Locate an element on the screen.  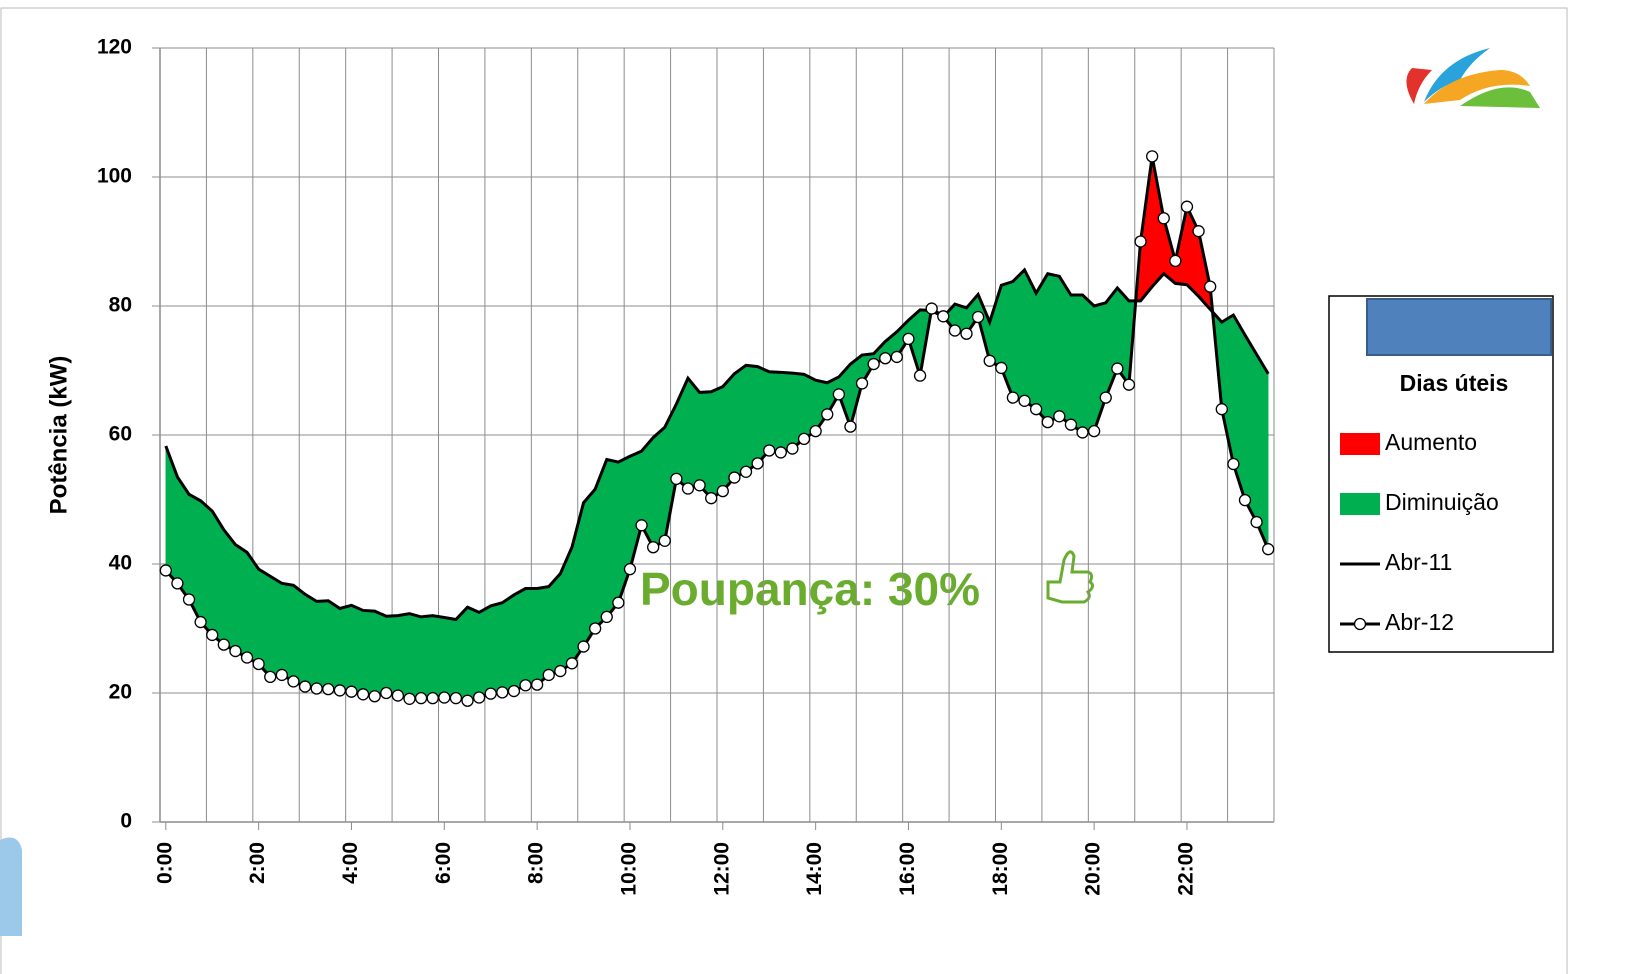
logo is located at coordinates (1473, 78).